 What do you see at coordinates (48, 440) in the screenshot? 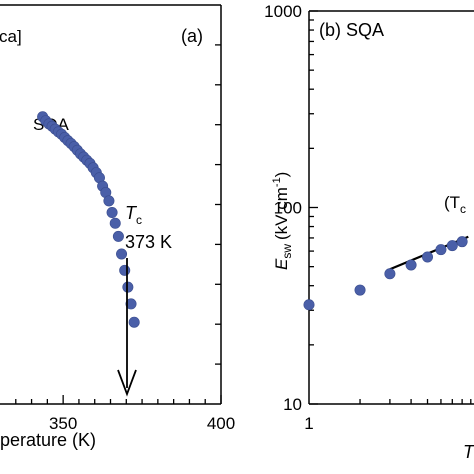
I see `panel-a-x-axis-label: perature (K)` at bounding box center [48, 440].